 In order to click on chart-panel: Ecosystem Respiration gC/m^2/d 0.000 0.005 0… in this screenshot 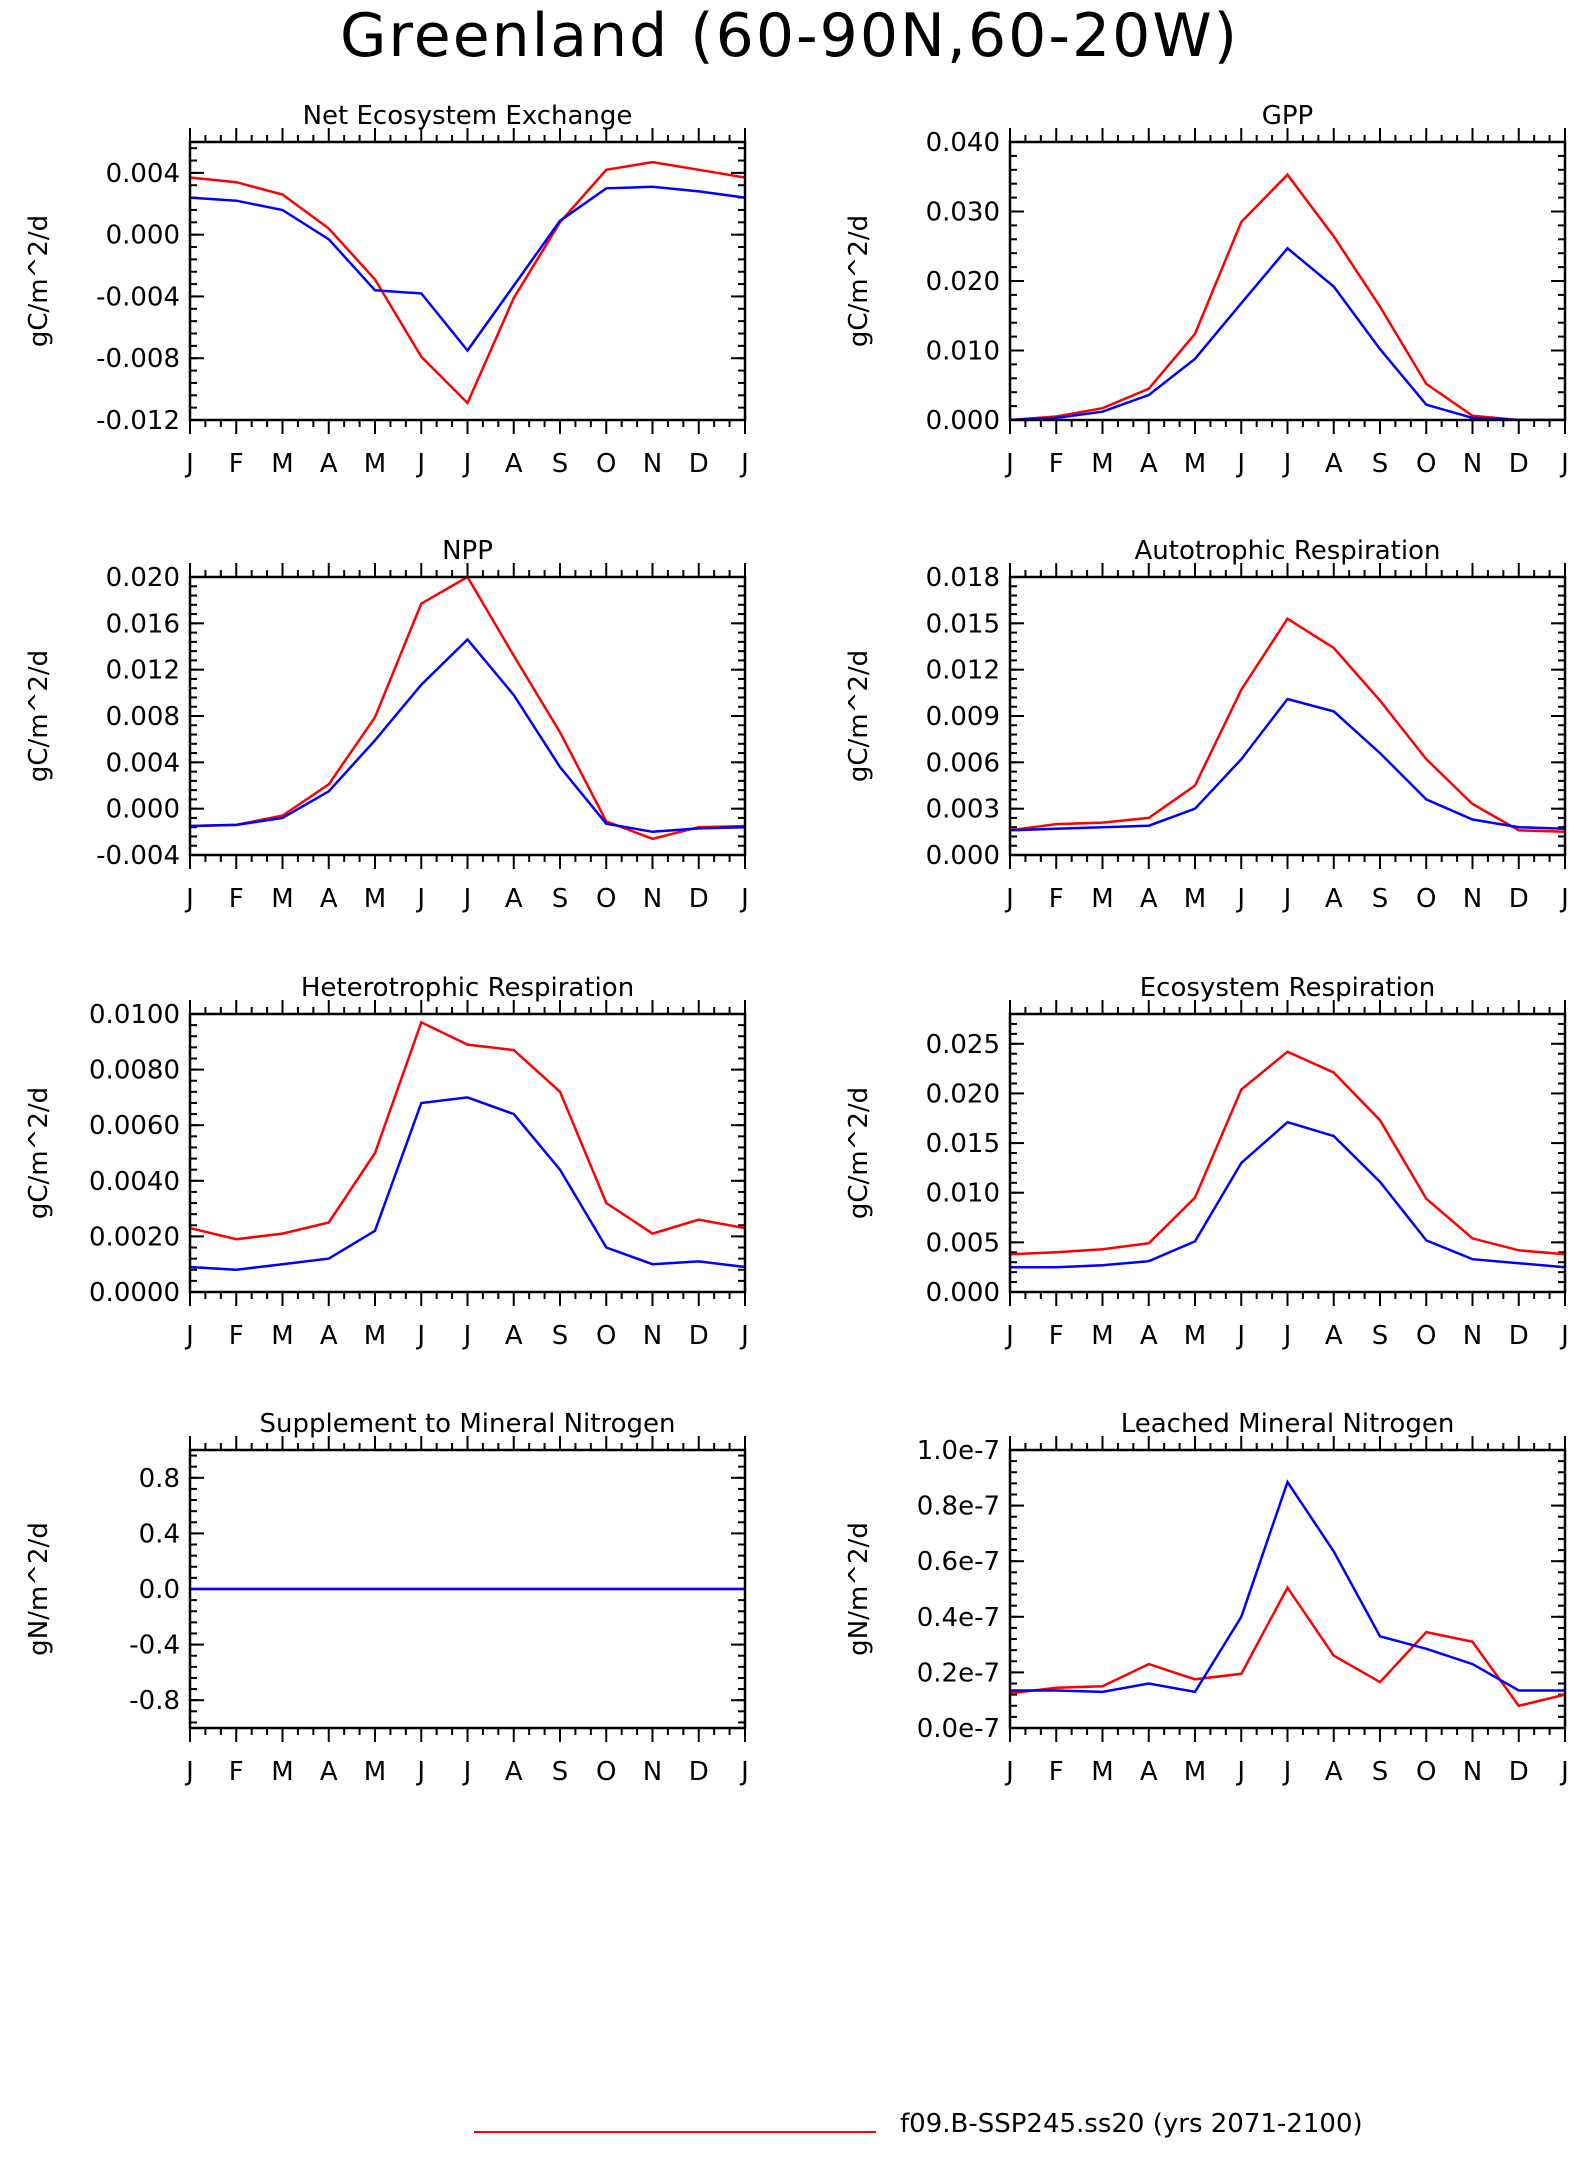, I will do `click(1206, 1162)`.